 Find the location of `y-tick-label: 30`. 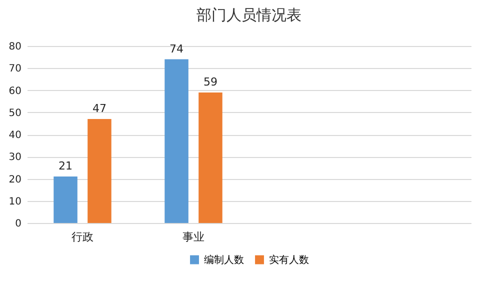

y-tick-label: 30 is located at coordinates (15, 158).